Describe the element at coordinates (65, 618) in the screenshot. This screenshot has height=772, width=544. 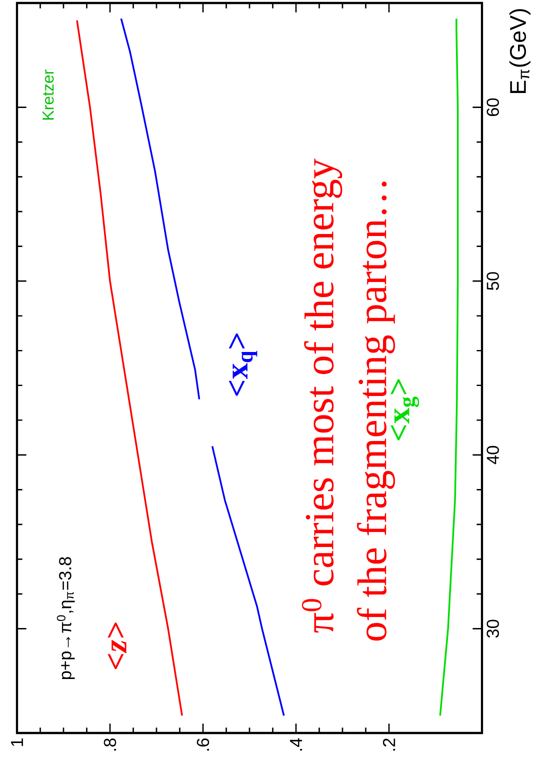
I see `annotation: p+p→π$^{0}$,η$_{π}$=3.8` at that location.